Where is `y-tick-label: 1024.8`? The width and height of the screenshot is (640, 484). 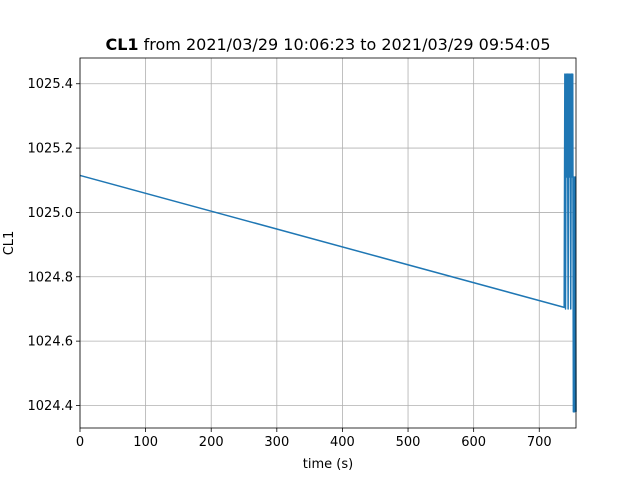
y-tick-label: 1024.8 is located at coordinates (51, 277).